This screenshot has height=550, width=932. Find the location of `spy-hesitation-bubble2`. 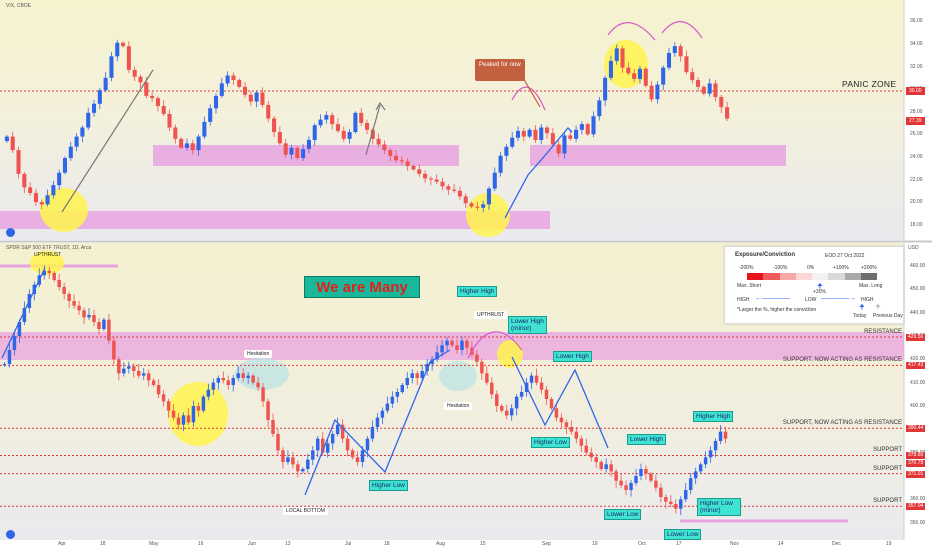

spy-hesitation-bubble2 is located at coordinates (458, 376).